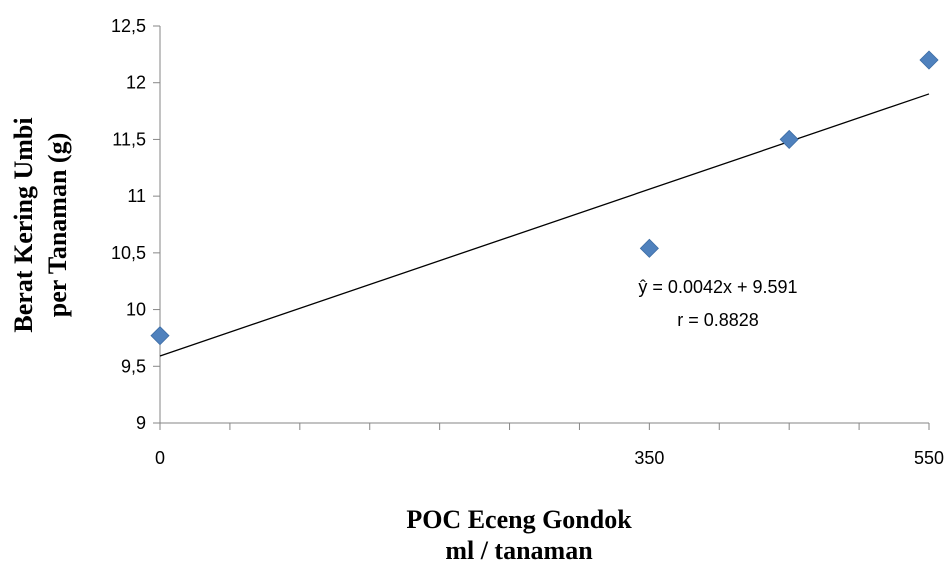 This screenshot has width=951, height=571. Describe the element at coordinates (133, 366) in the screenshot. I see `y-tick-label: 9,5` at that location.